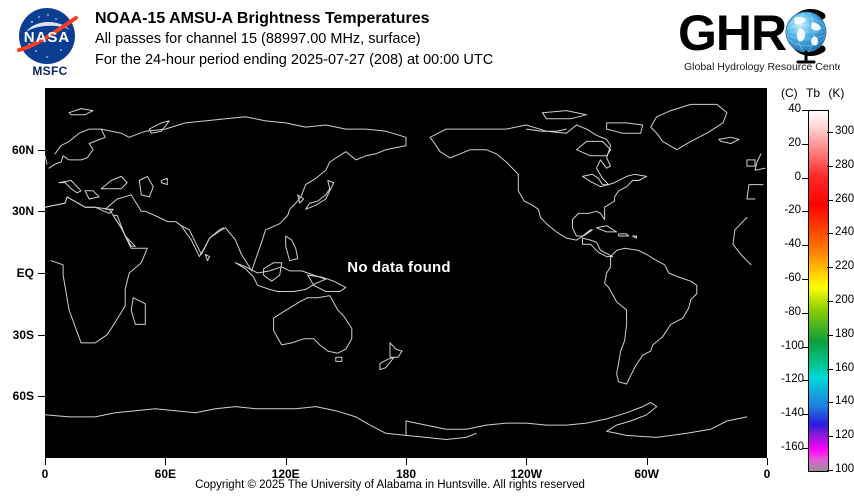 The height and width of the screenshot is (502, 854). Describe the element at coordinates (41, 212) in the screenshot. I see `lat-tick-30N` at that location.